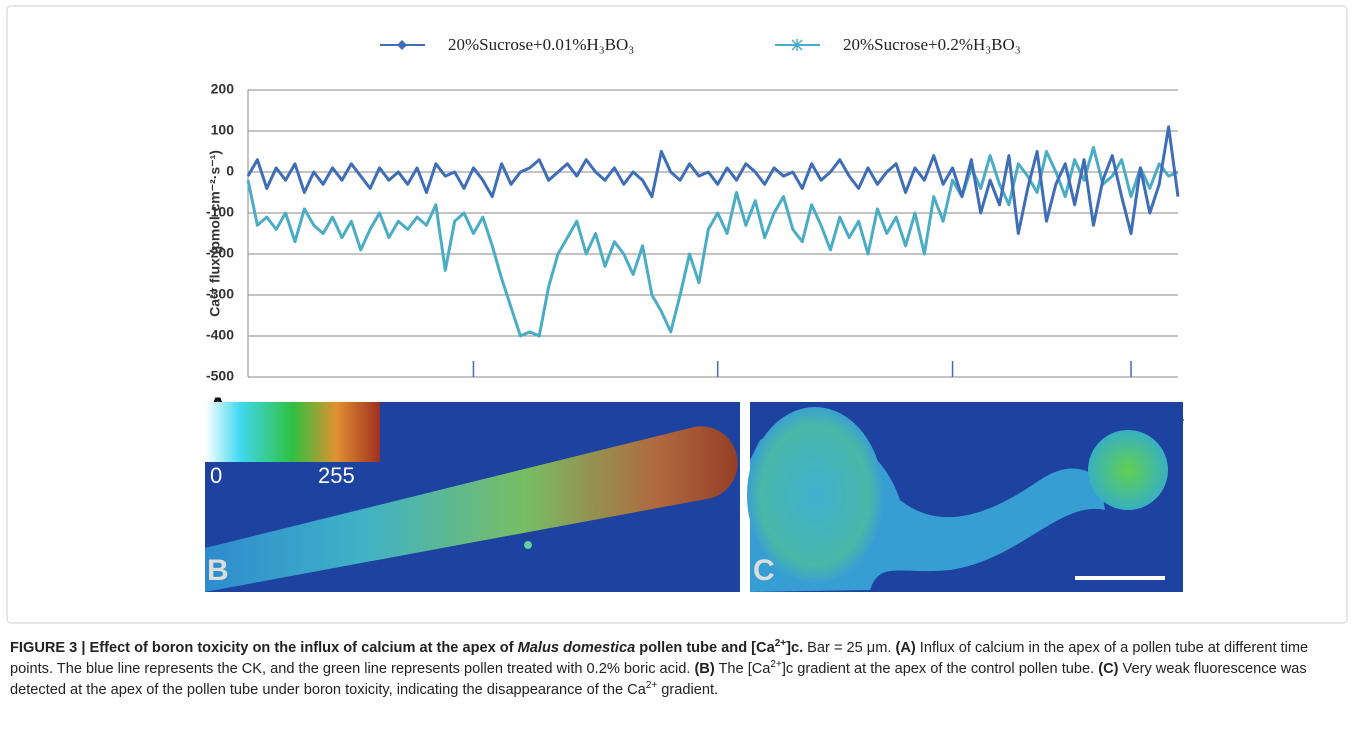  What do you see at coordinates (216, 475) in the screenshot?
I see `colorbar-min: 0` at bounding box center [216, 475].